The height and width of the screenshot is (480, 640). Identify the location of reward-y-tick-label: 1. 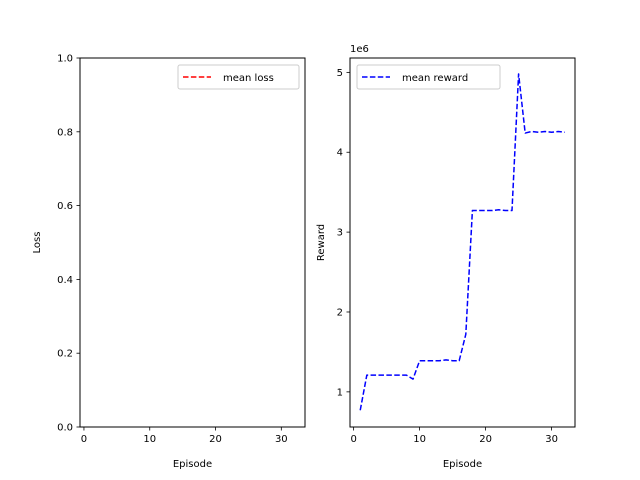
(340, 392).